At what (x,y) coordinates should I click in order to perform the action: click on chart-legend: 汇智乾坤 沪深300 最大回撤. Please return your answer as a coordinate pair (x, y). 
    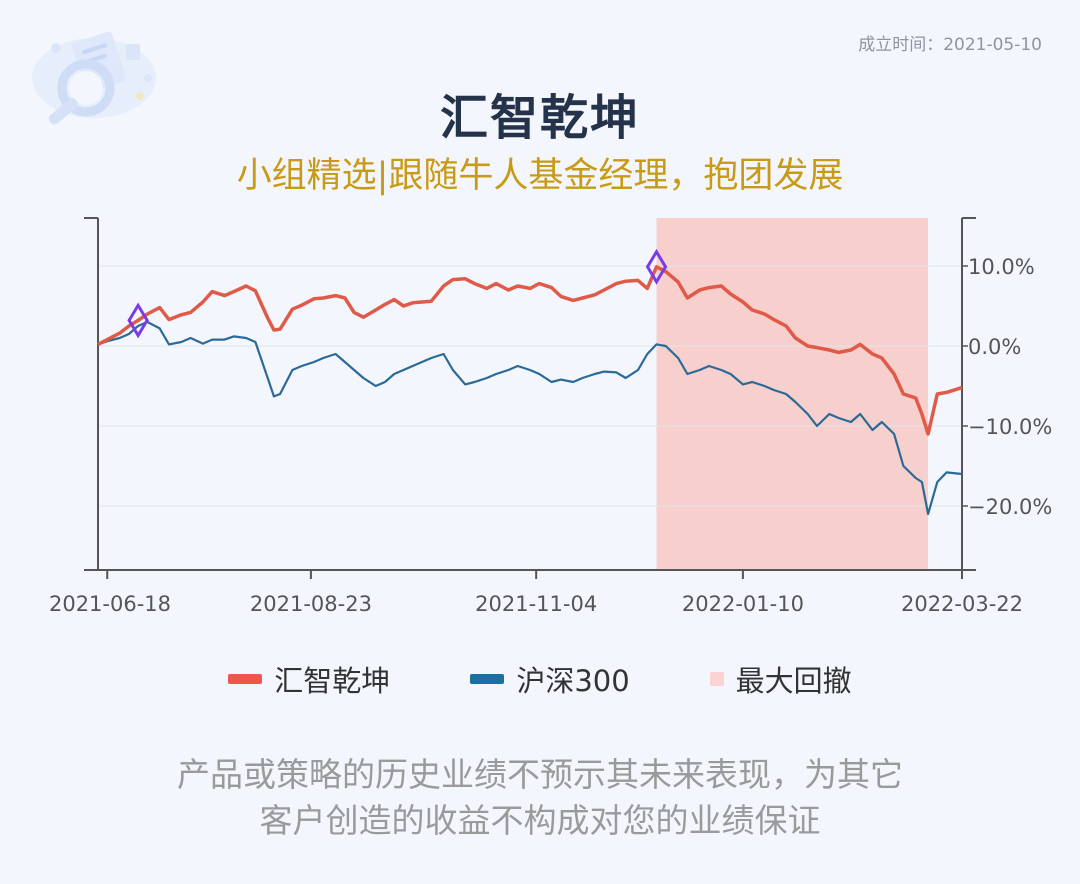
    Looking at the image, I should click on (540, 679).